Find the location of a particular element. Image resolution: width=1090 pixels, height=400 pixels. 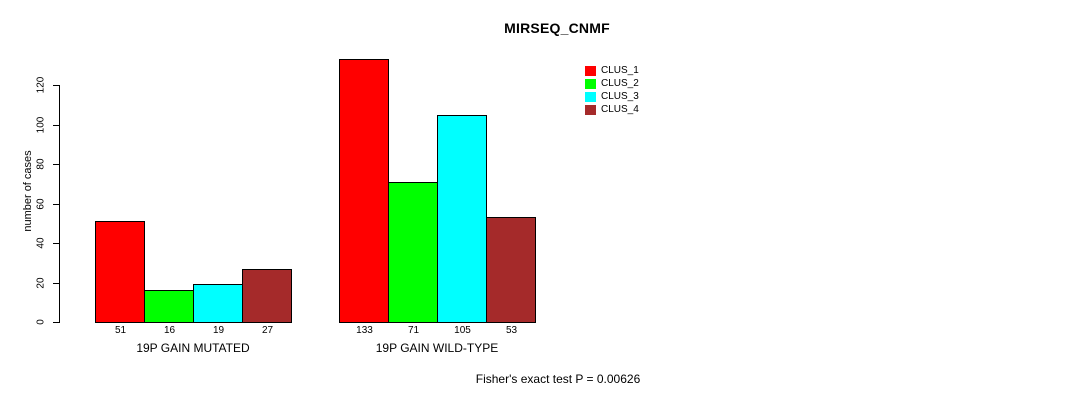

bar-clus_4-group2 is located at coordinates (511, 270).